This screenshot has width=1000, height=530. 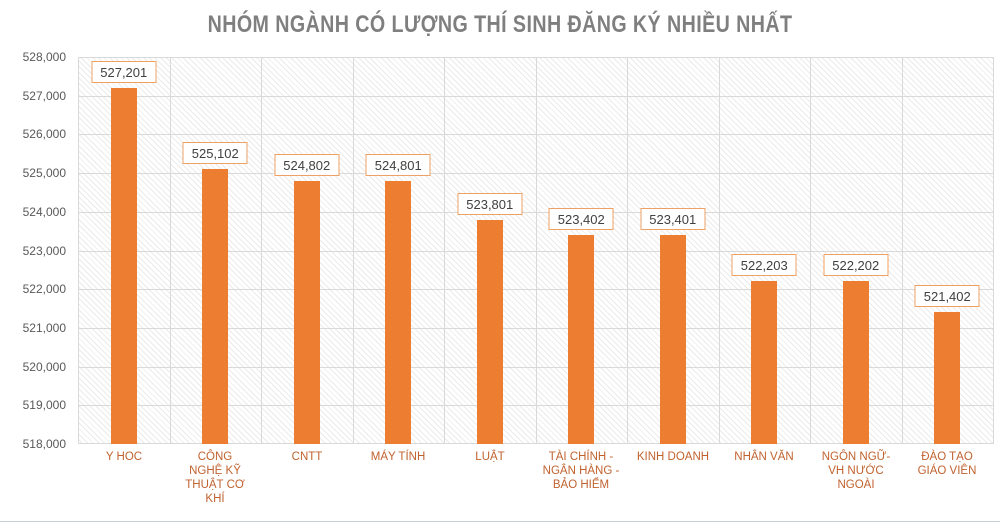 What do you see at coordinates (44, 367) in the screenshot?
I see `y-axis-tick-label: 520,000` at bounding box center [44, 367].